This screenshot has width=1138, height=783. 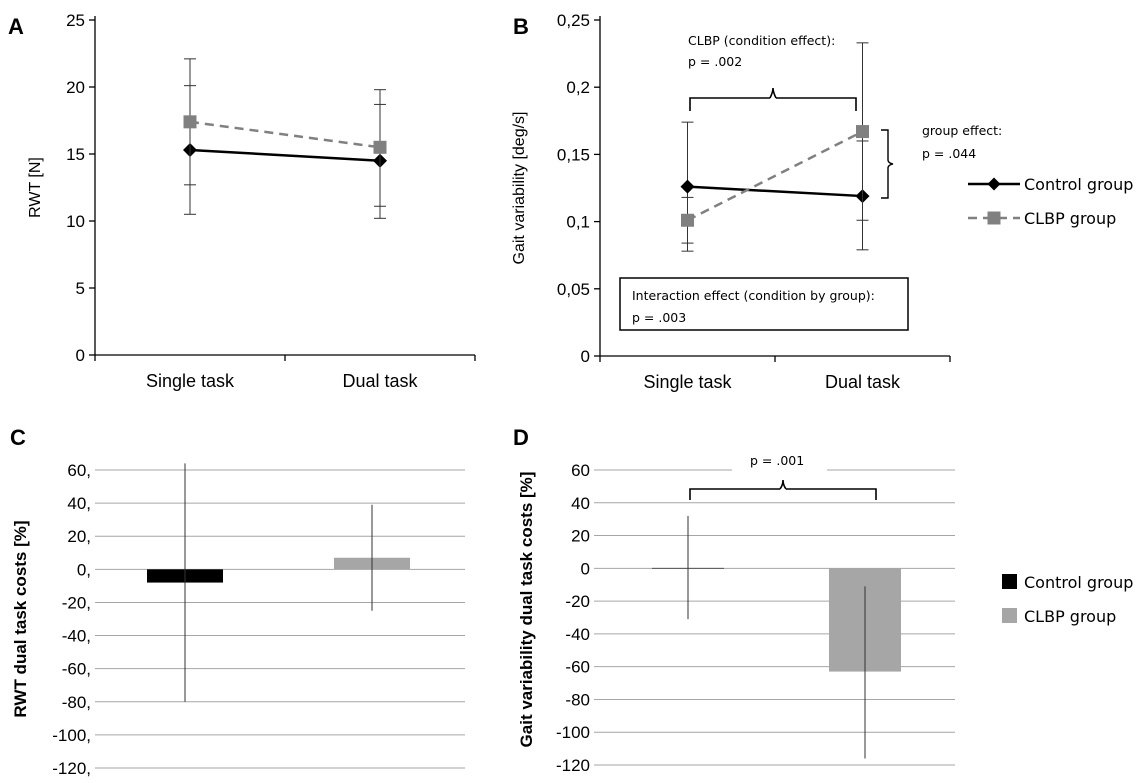 I want to click on y-tick-label: 40,, so click(x=79, y=503).